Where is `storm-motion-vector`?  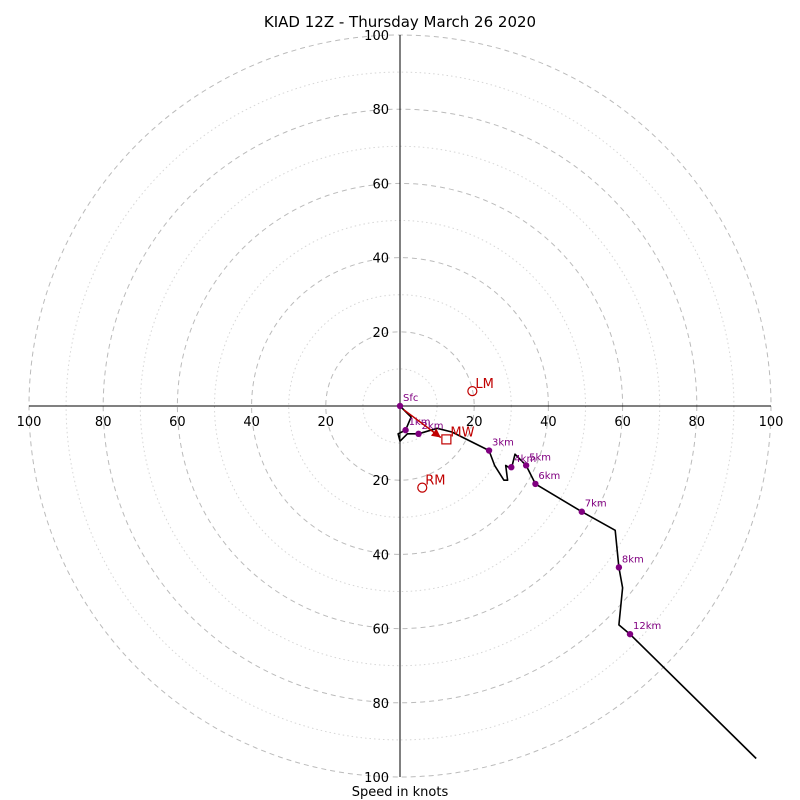 storm-motion-vector is located at coordinates (422, 424).